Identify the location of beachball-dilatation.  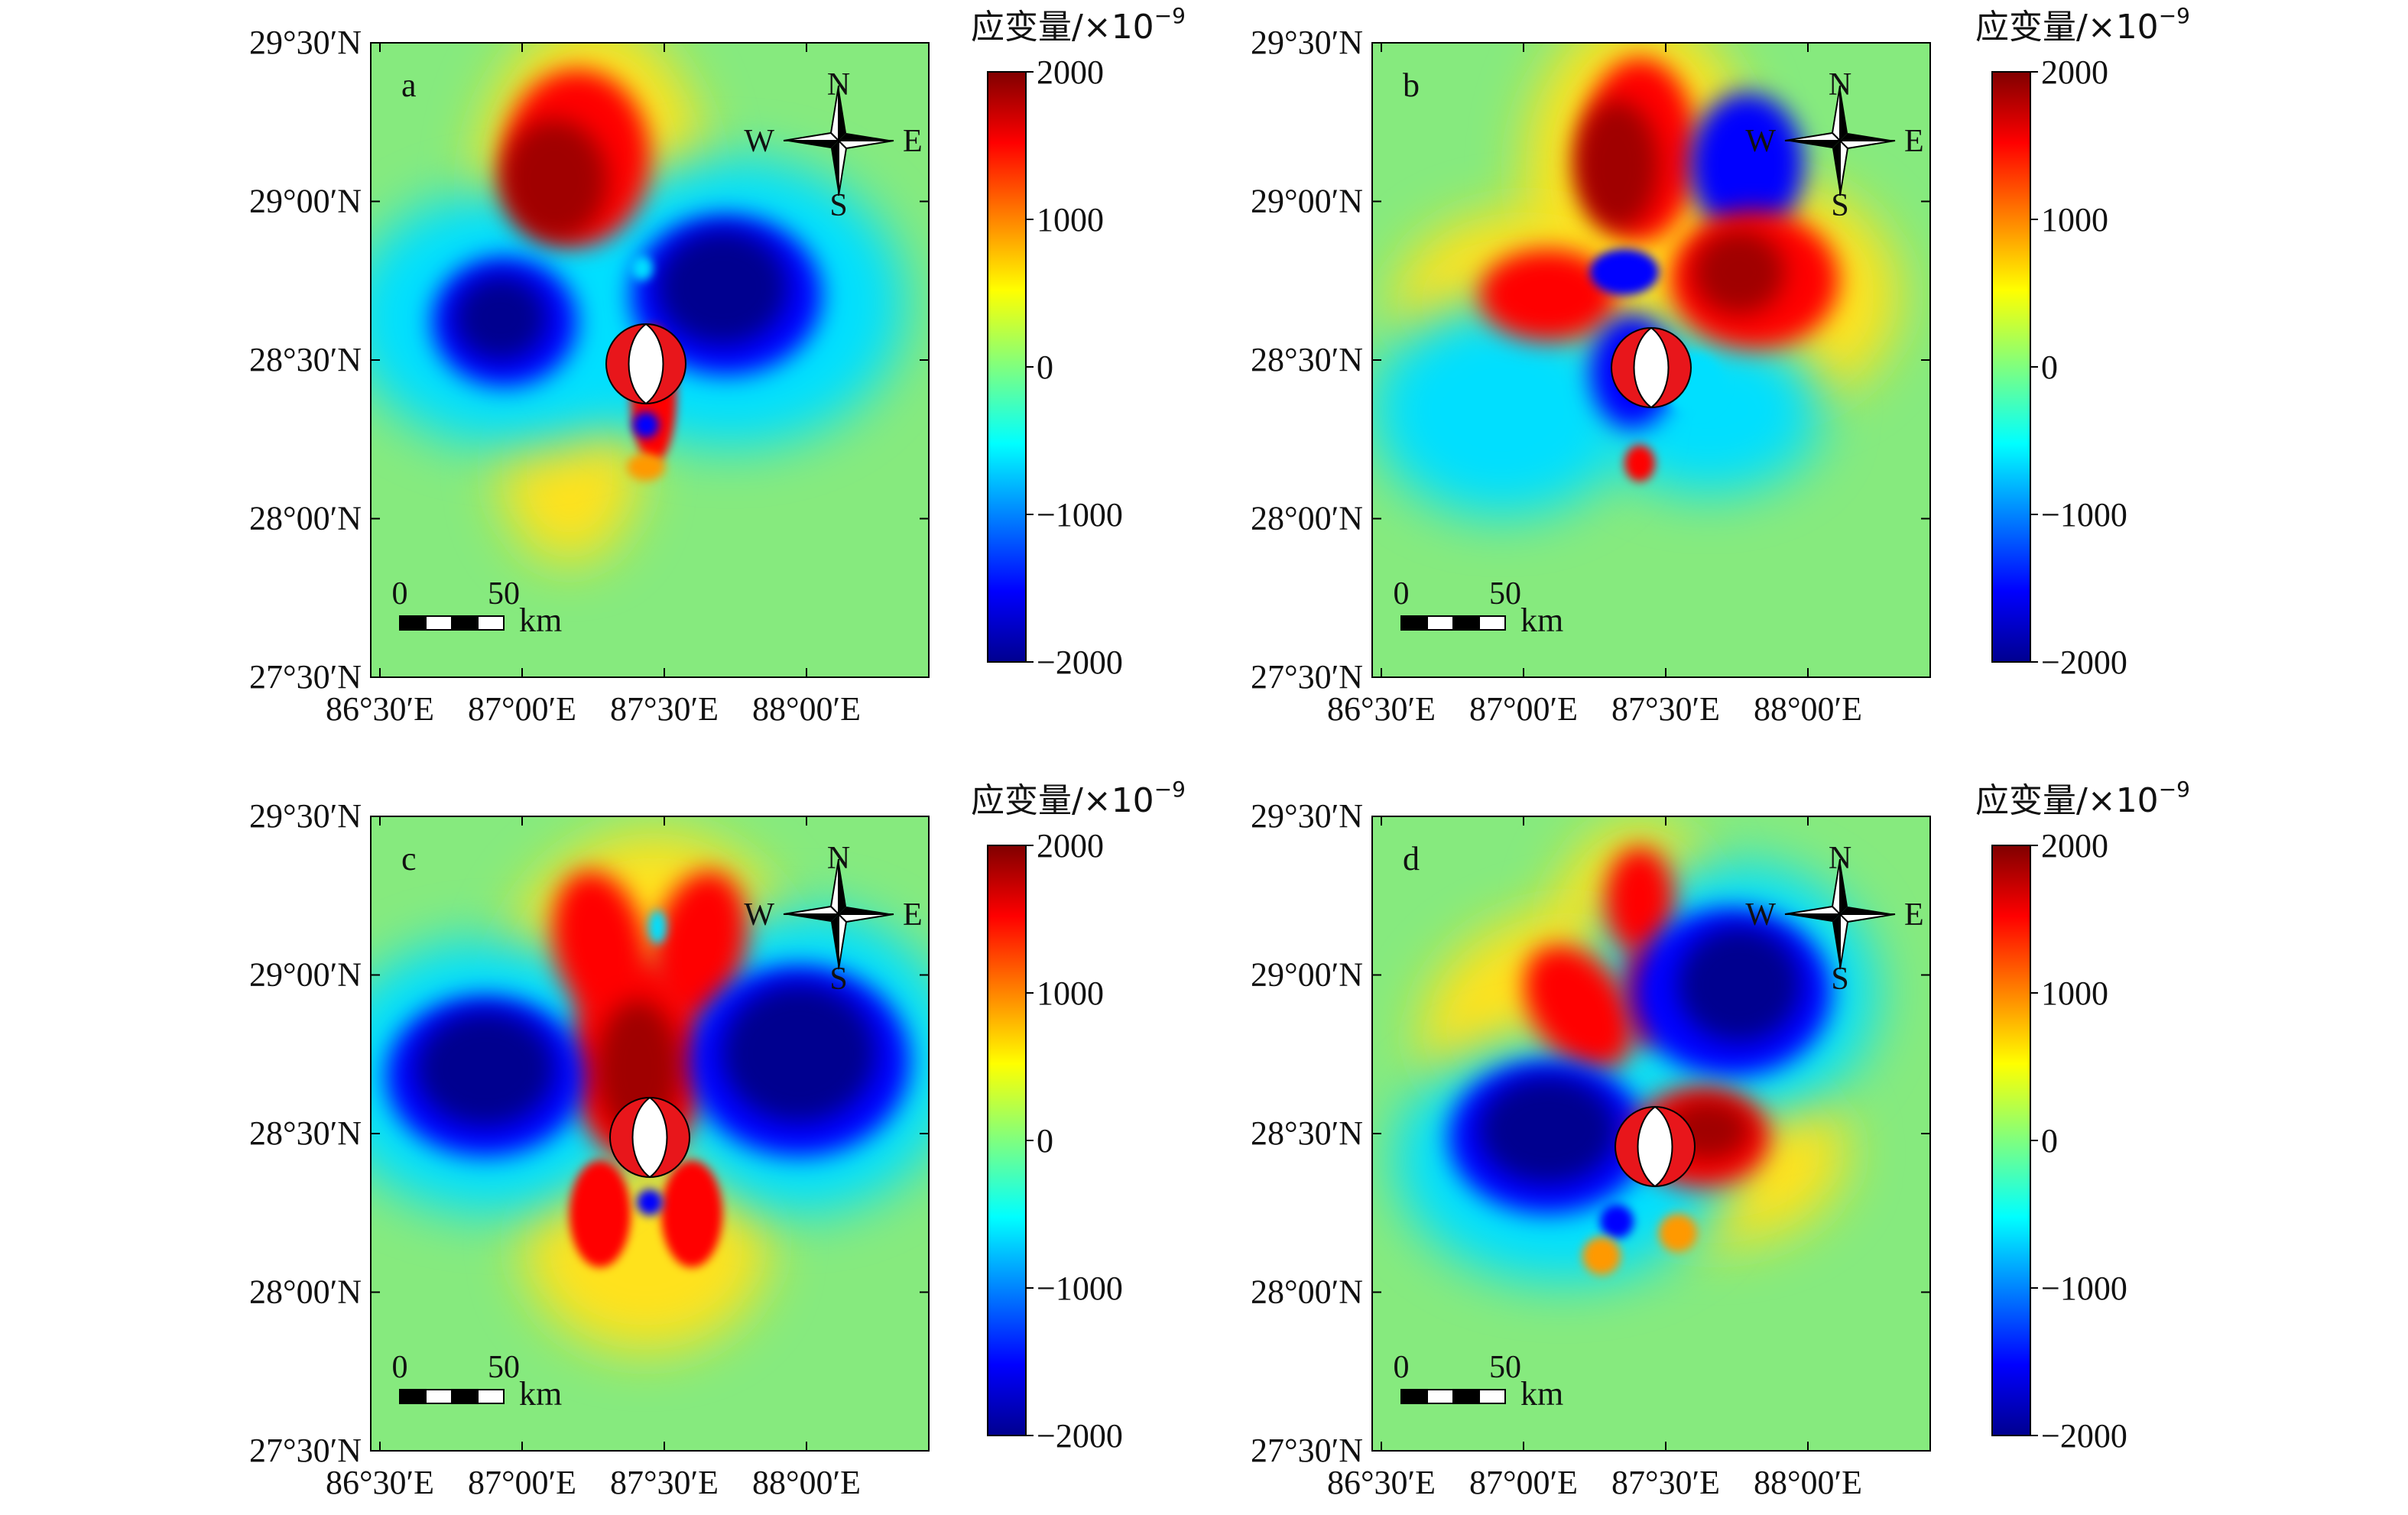
(650, 1137).